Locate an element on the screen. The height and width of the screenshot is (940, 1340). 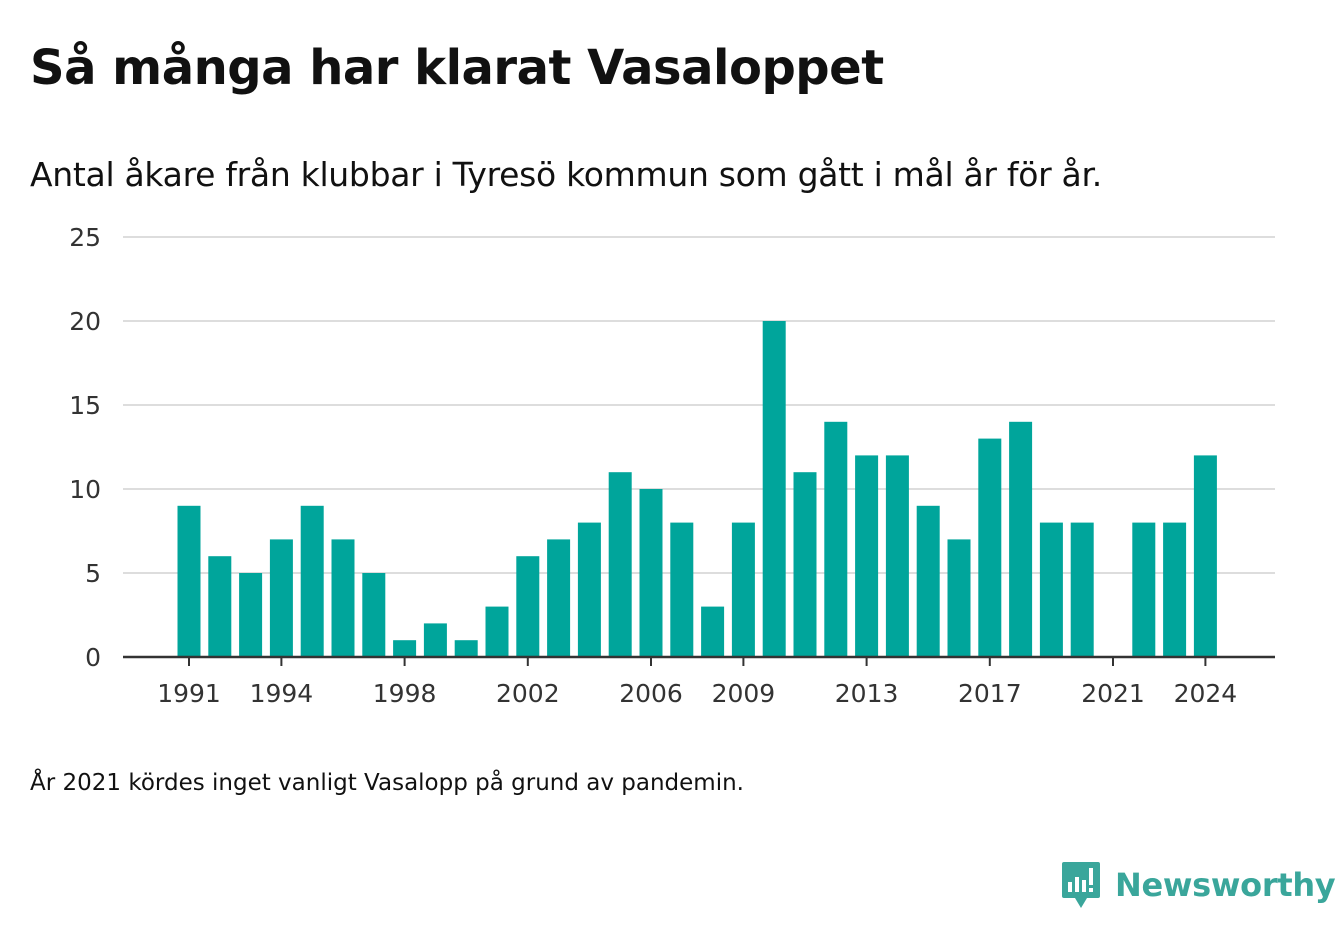
bar-2002 is located at coordinates (528, 606).